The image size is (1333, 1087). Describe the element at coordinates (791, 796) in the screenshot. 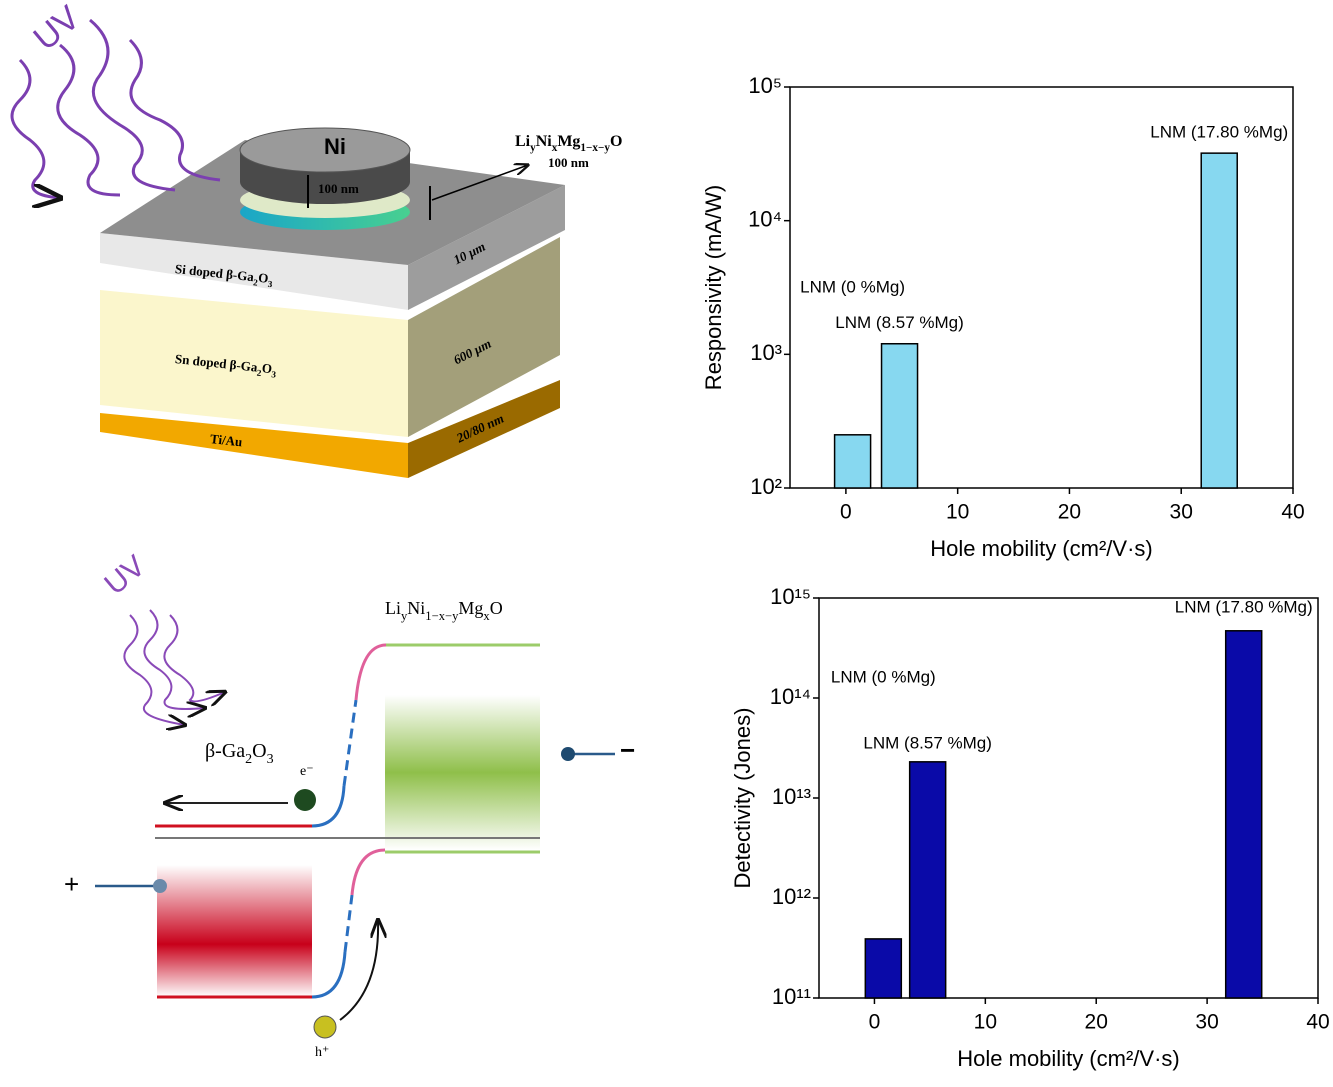

I see `y-tick-label: 10¹³` at that location.